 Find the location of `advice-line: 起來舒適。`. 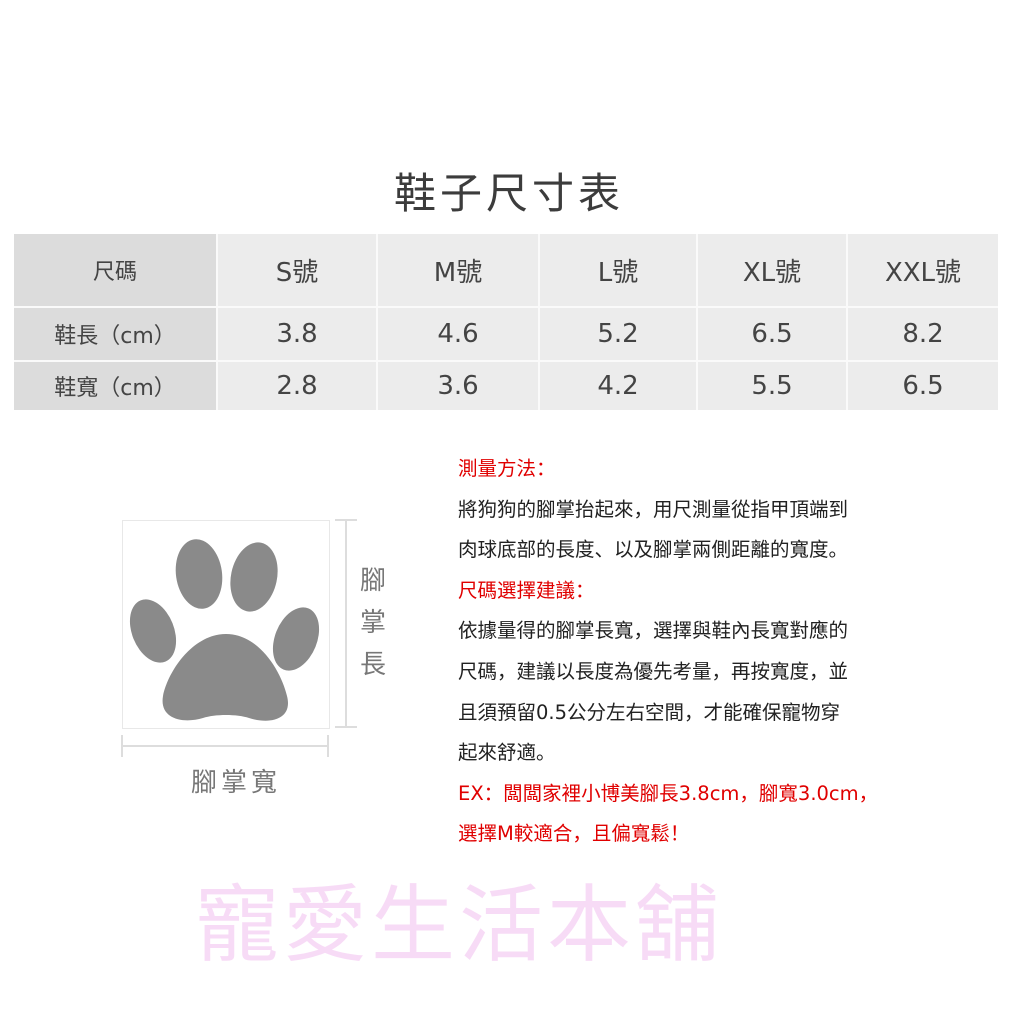

advice-line: 起來舒適。 is located at coordinates (507, 753).